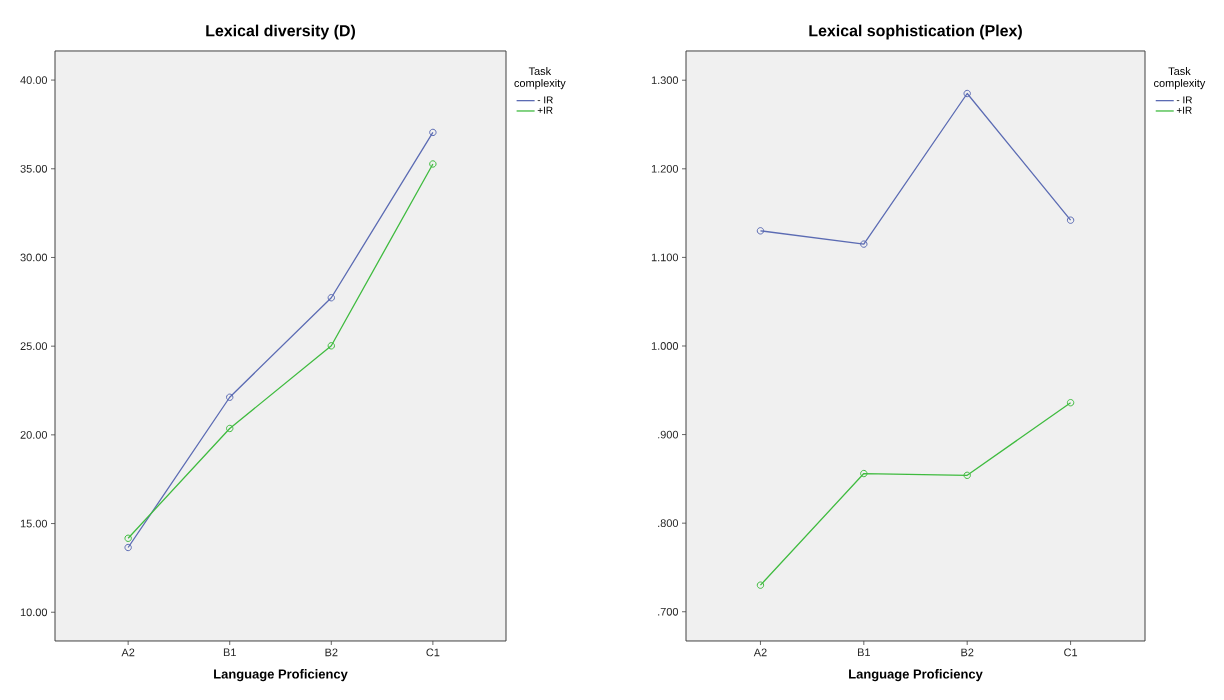  What do you see at coordinates (668, 523) in the screenshot?
I see `y-tick-label: .800` at bounding box center [668, 523].